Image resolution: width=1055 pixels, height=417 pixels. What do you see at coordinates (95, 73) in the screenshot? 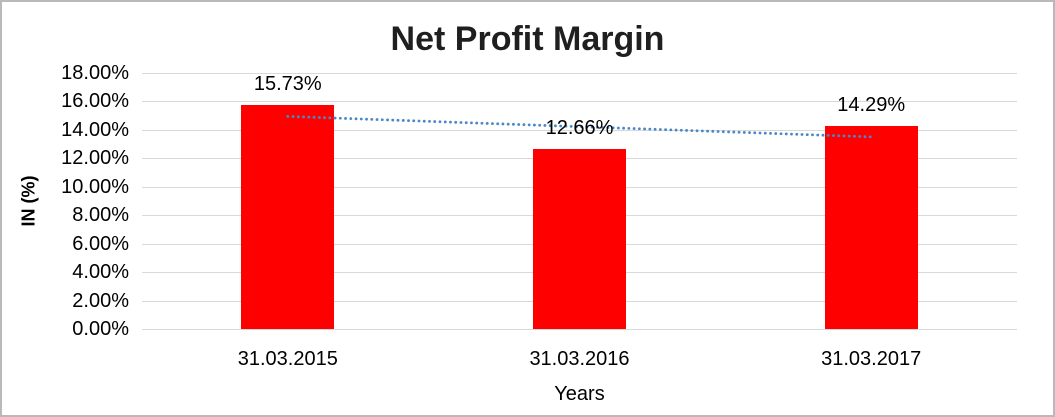
I see `y-tick-label: 18.00%` at bounding box center [95, 73].